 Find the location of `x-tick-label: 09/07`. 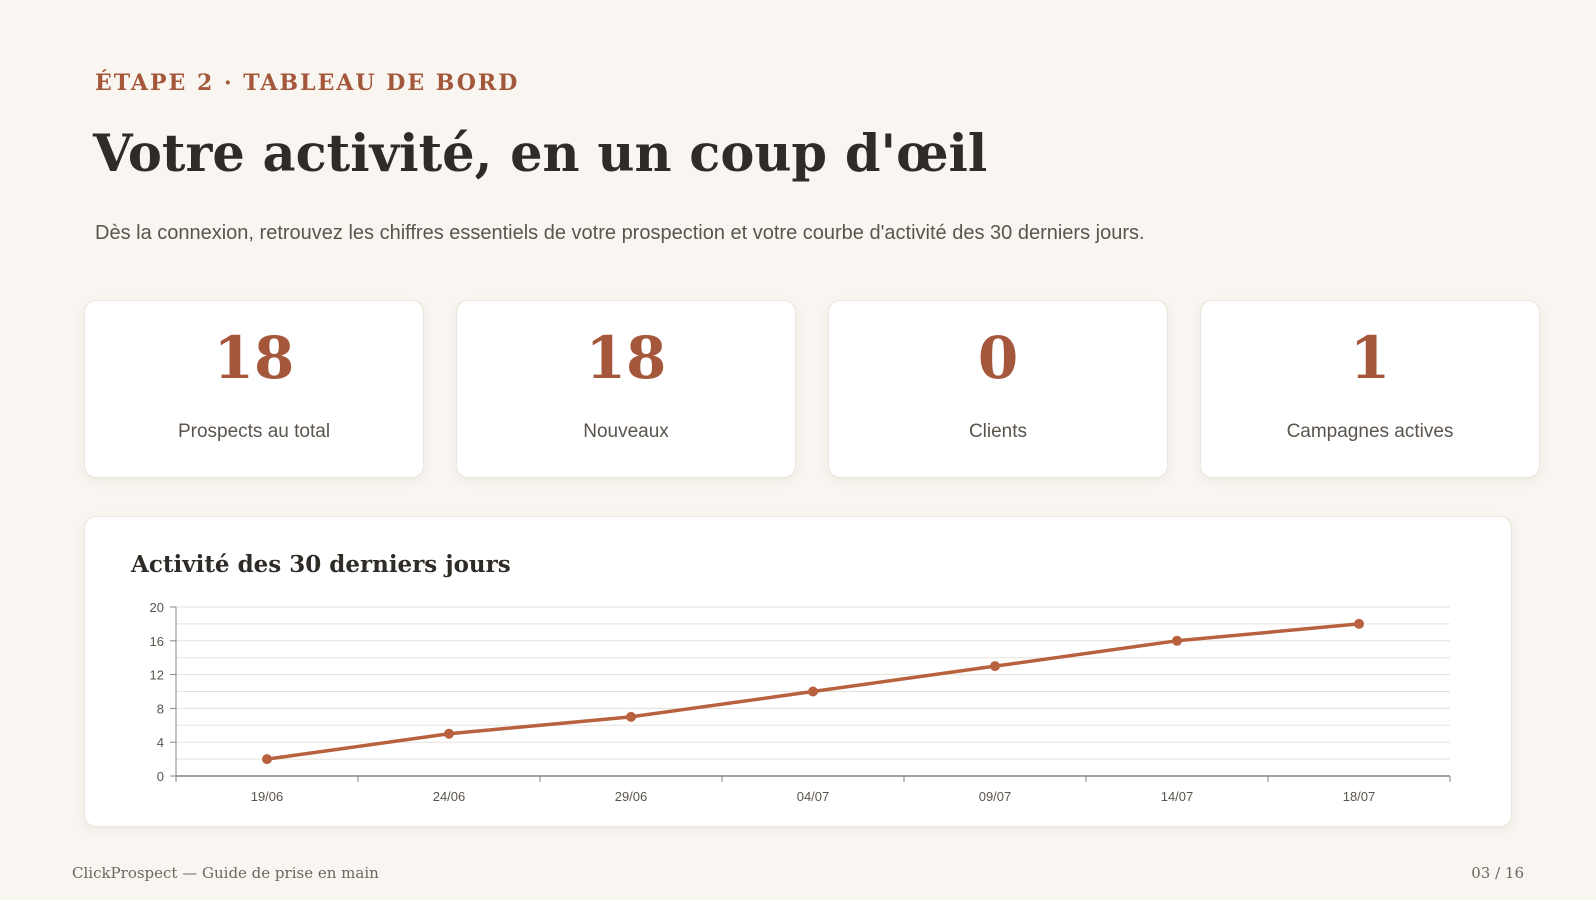

x-tick-label: 09/07 is located at coordinates (995, 796).